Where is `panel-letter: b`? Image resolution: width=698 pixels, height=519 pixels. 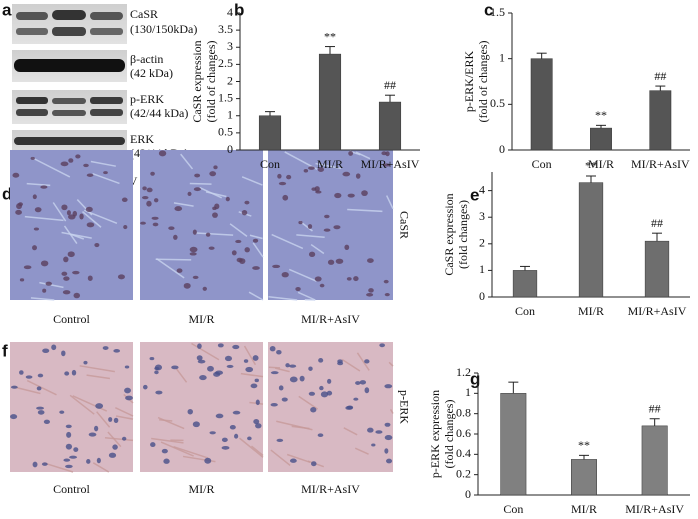 panel-letter: b is located at coordinates (239, 9).